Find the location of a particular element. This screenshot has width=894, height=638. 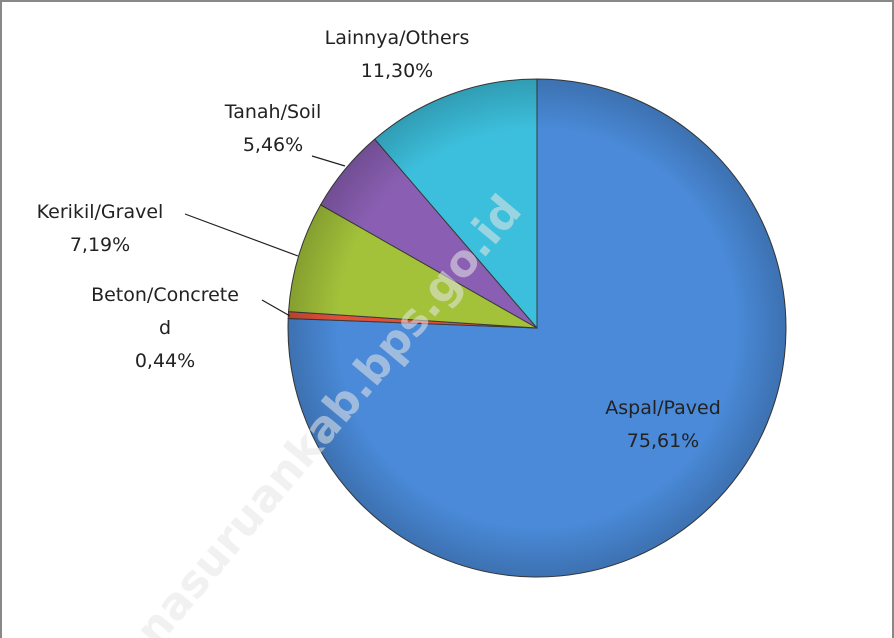

category-label: Aspal/Paved is located at coordinates (663, 408).